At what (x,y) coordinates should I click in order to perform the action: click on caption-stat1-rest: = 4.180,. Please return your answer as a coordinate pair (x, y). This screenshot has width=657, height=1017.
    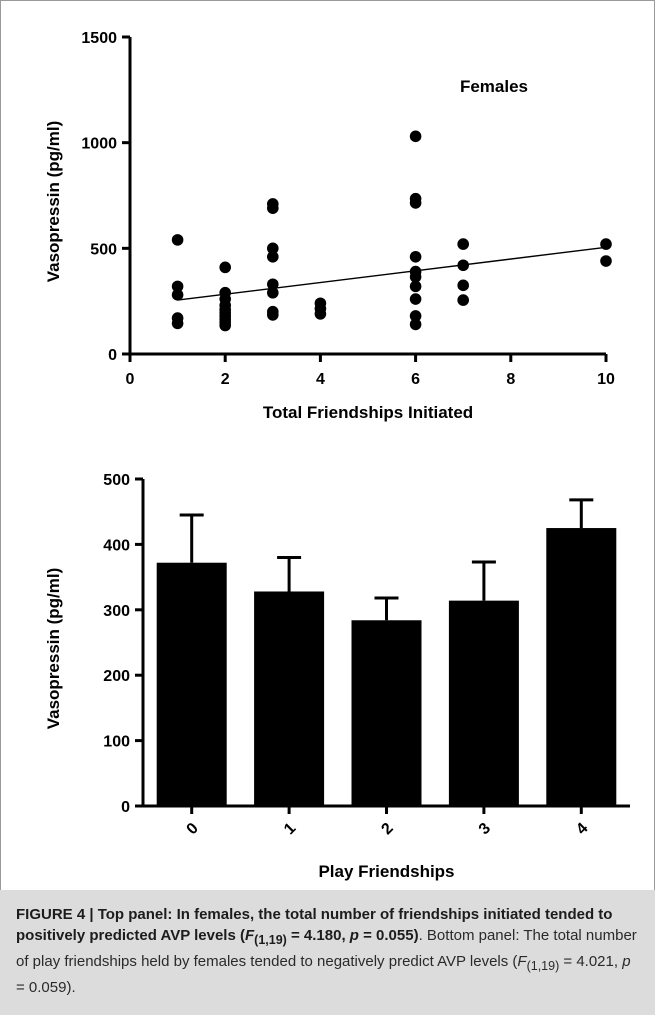
    Looking at the image, I should click on (318, 935).